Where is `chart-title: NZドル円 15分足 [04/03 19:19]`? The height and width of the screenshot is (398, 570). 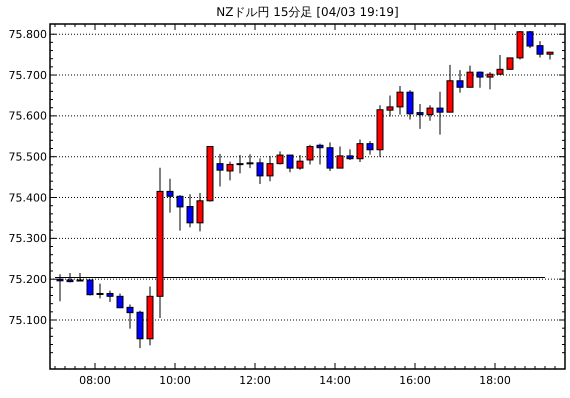
chart-title: NZドル円 15分足 [04/03 19:19] is located at coordinates (307, 12).